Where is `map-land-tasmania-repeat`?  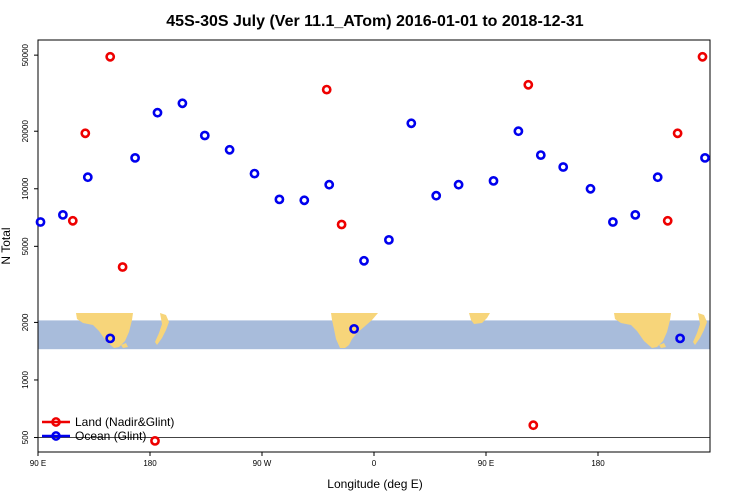
map-land-tasmania-repeat is located at coordinates (662, 345).